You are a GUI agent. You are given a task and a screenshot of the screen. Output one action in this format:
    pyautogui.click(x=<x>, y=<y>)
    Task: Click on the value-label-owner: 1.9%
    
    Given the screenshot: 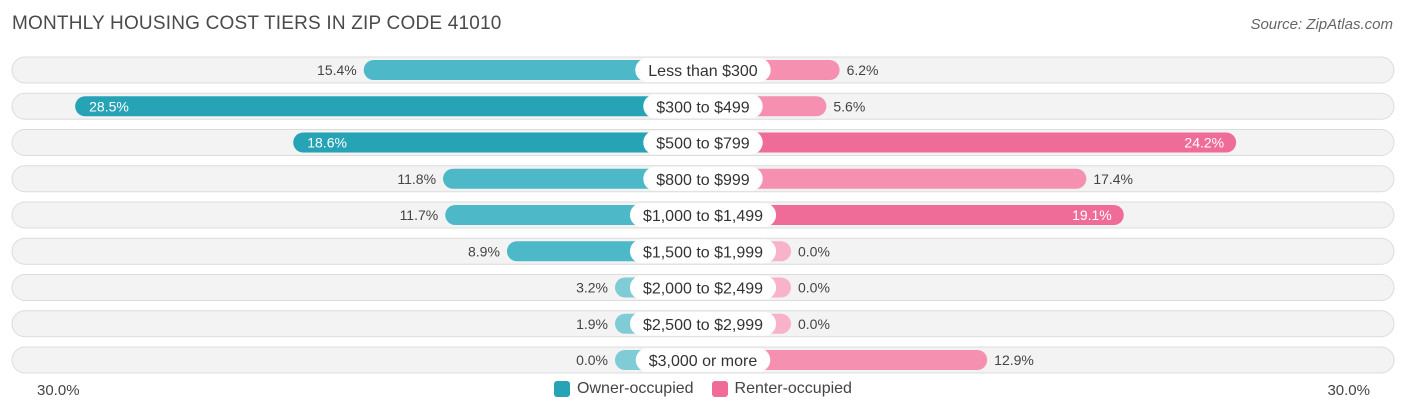 What is the action you would take?
    pyautogui.click(x=592, y=324)
    